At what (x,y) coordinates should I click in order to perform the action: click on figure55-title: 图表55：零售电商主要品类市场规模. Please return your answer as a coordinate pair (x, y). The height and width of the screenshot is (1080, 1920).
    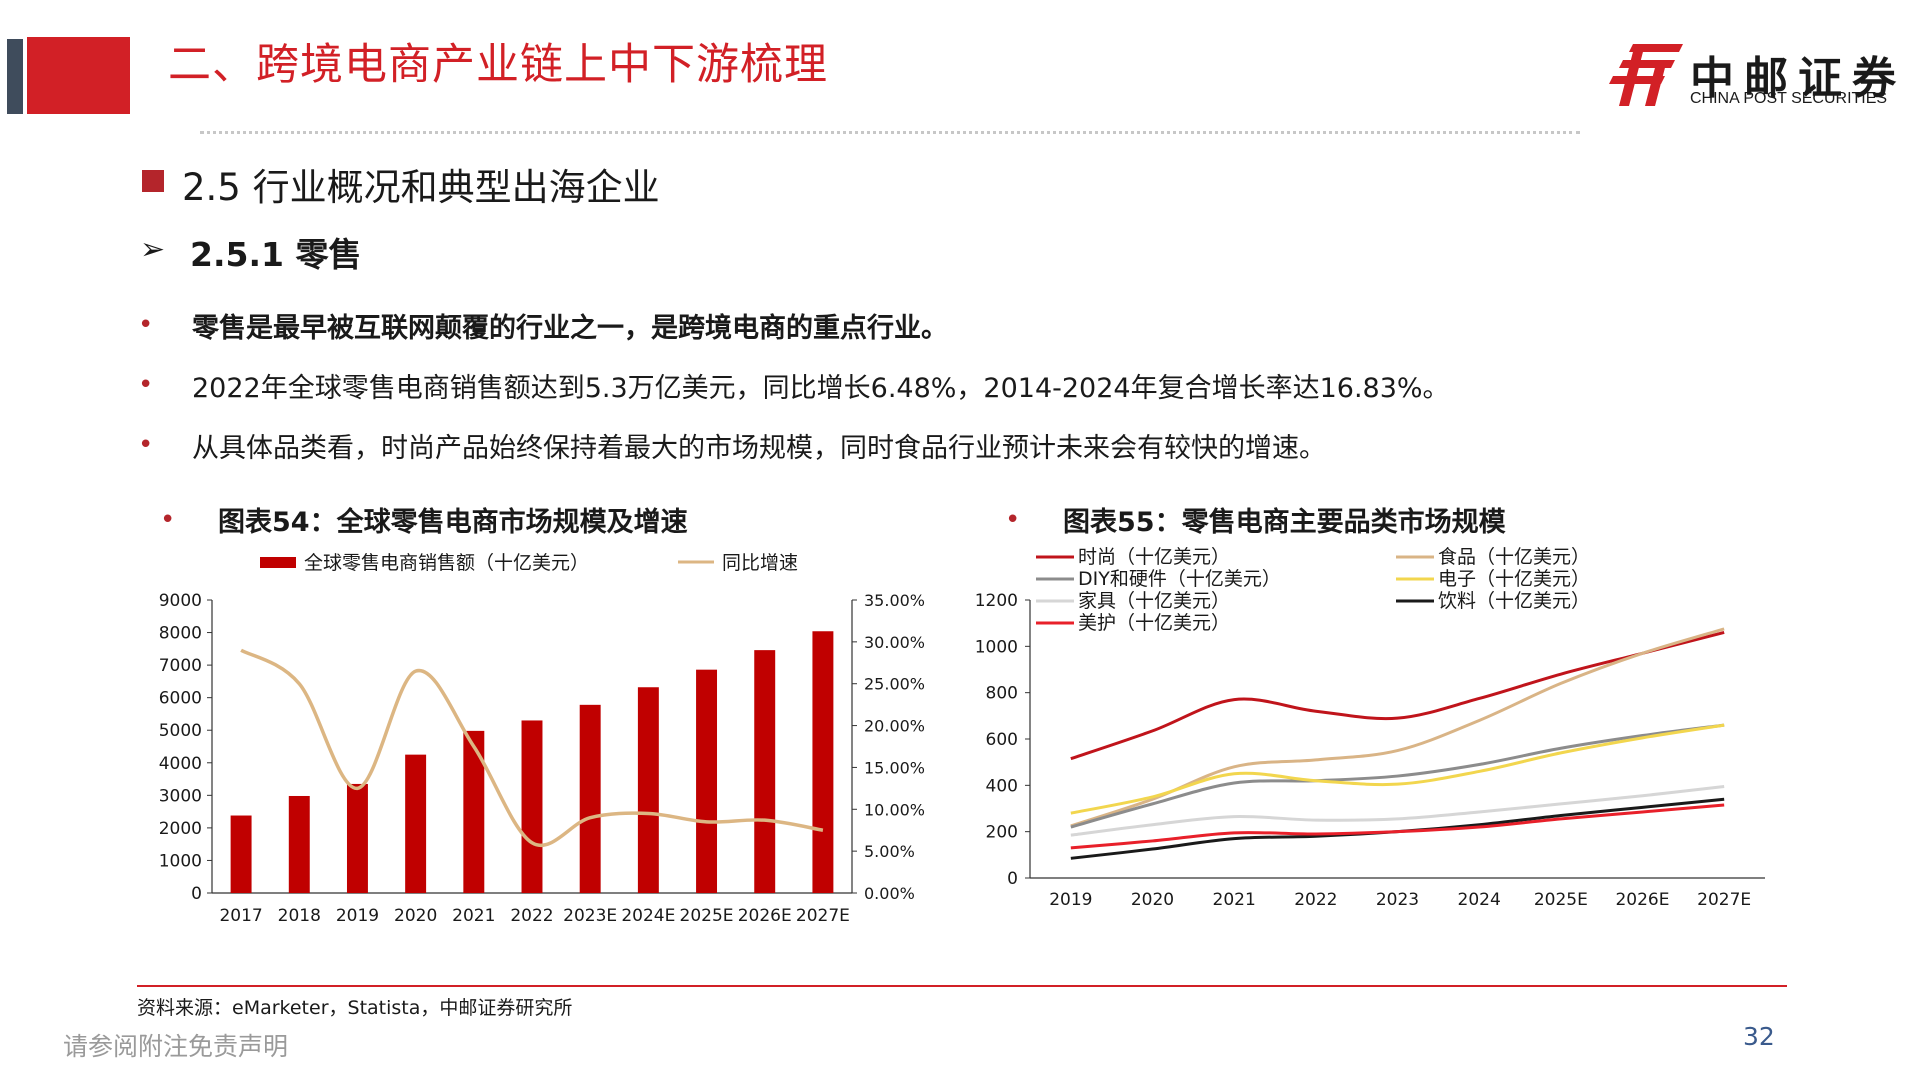
    Looking at the image, I should click on (1284, 522).